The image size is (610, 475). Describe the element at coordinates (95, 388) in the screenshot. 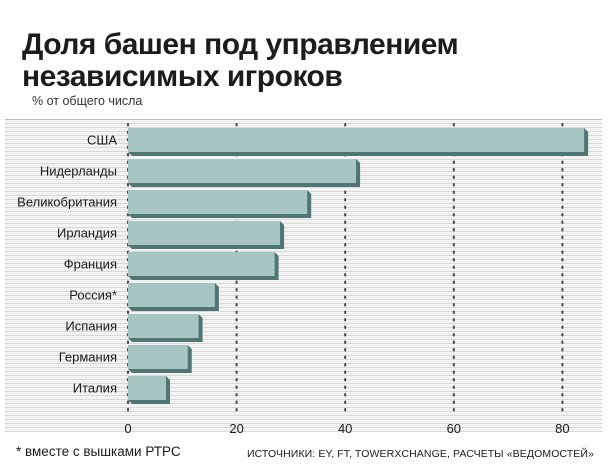

I see `category-label: Италия` at that location.